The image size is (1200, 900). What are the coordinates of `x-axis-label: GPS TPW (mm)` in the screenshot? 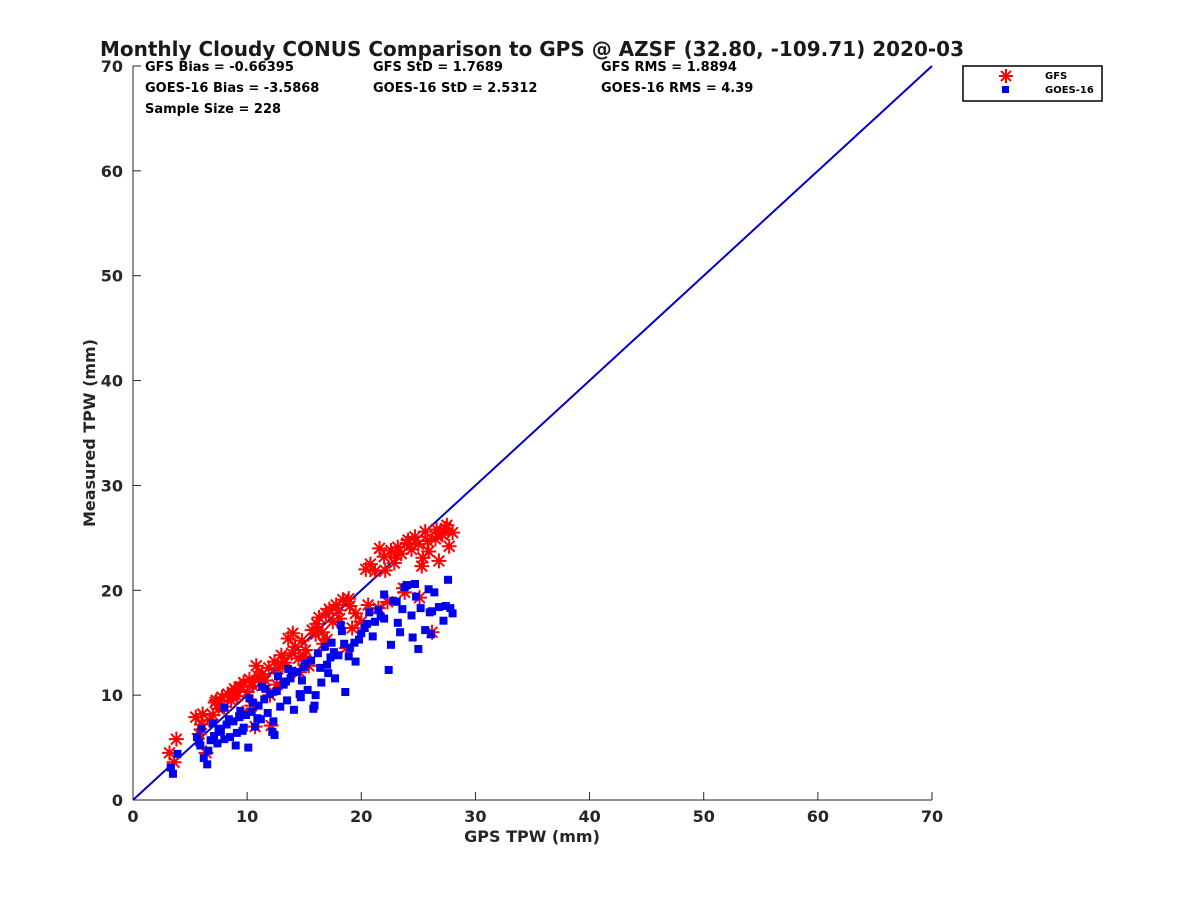 It's located at (532, 836).